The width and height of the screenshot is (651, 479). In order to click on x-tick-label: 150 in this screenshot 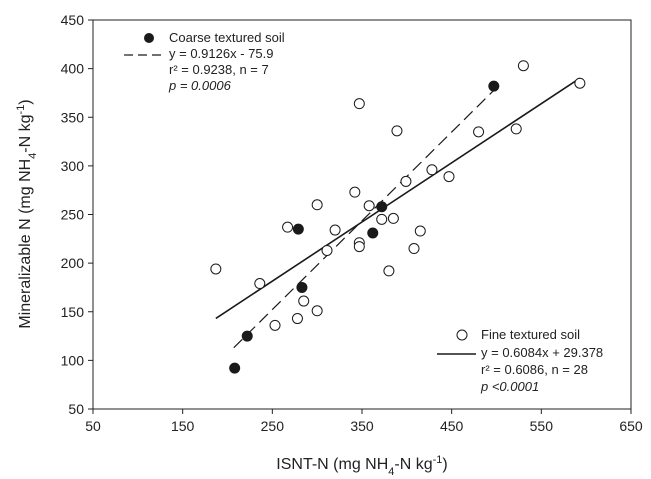, I will do `click(183, 426)`.